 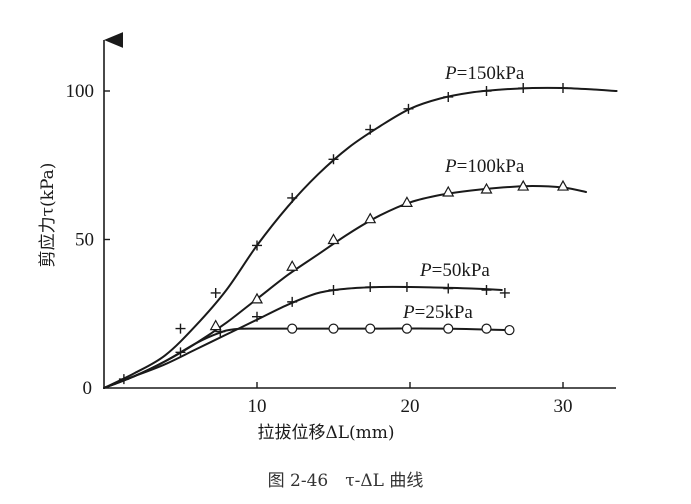 What do you see at coordinates (80, 91) in the screenshot?
I see `y-tick-label: 100` at bounding box center [80, 91].